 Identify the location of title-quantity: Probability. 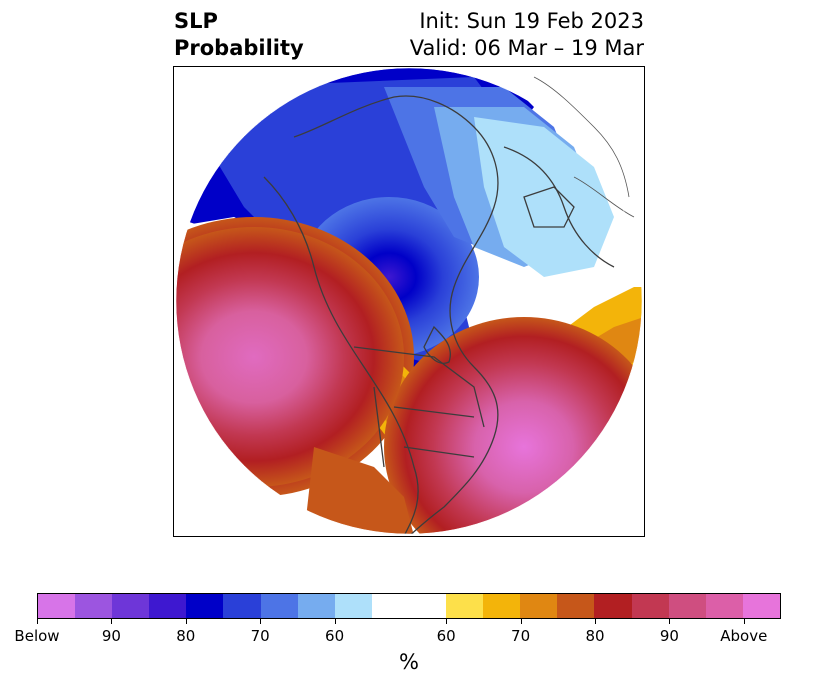
(239, 48).